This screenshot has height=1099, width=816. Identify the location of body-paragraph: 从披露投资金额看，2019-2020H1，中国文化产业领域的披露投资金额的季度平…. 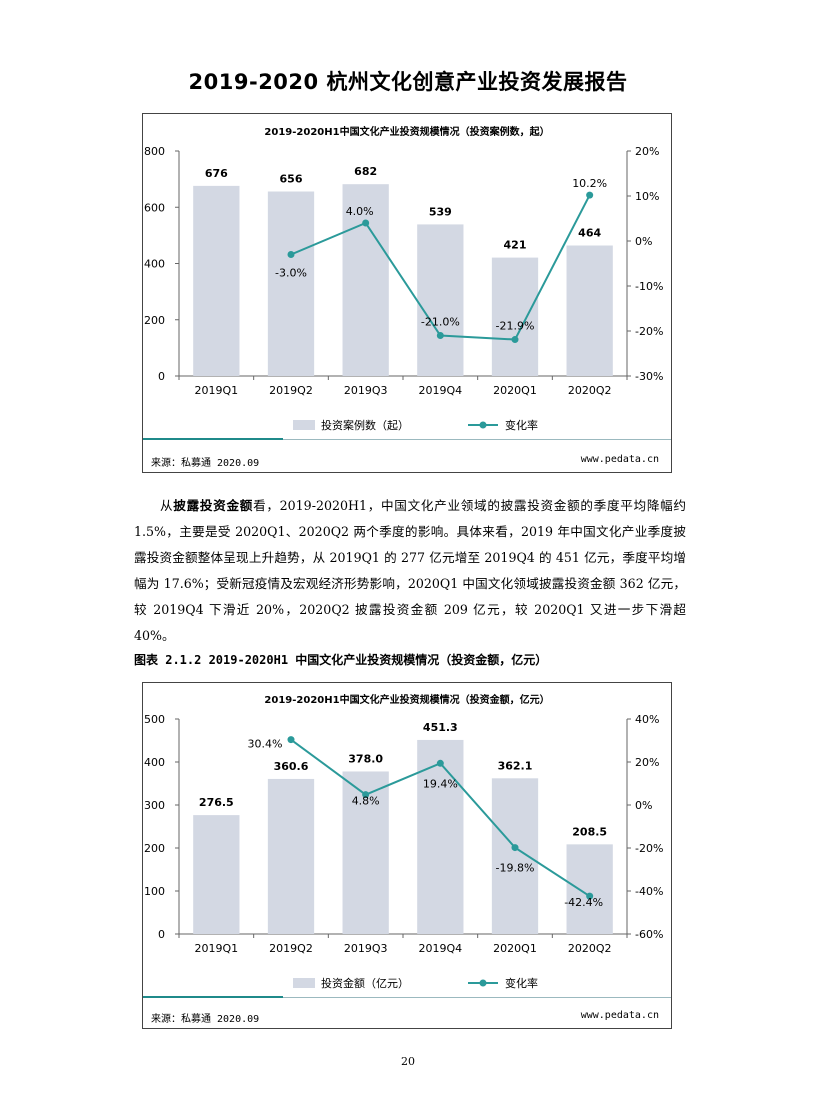
(410, 571).